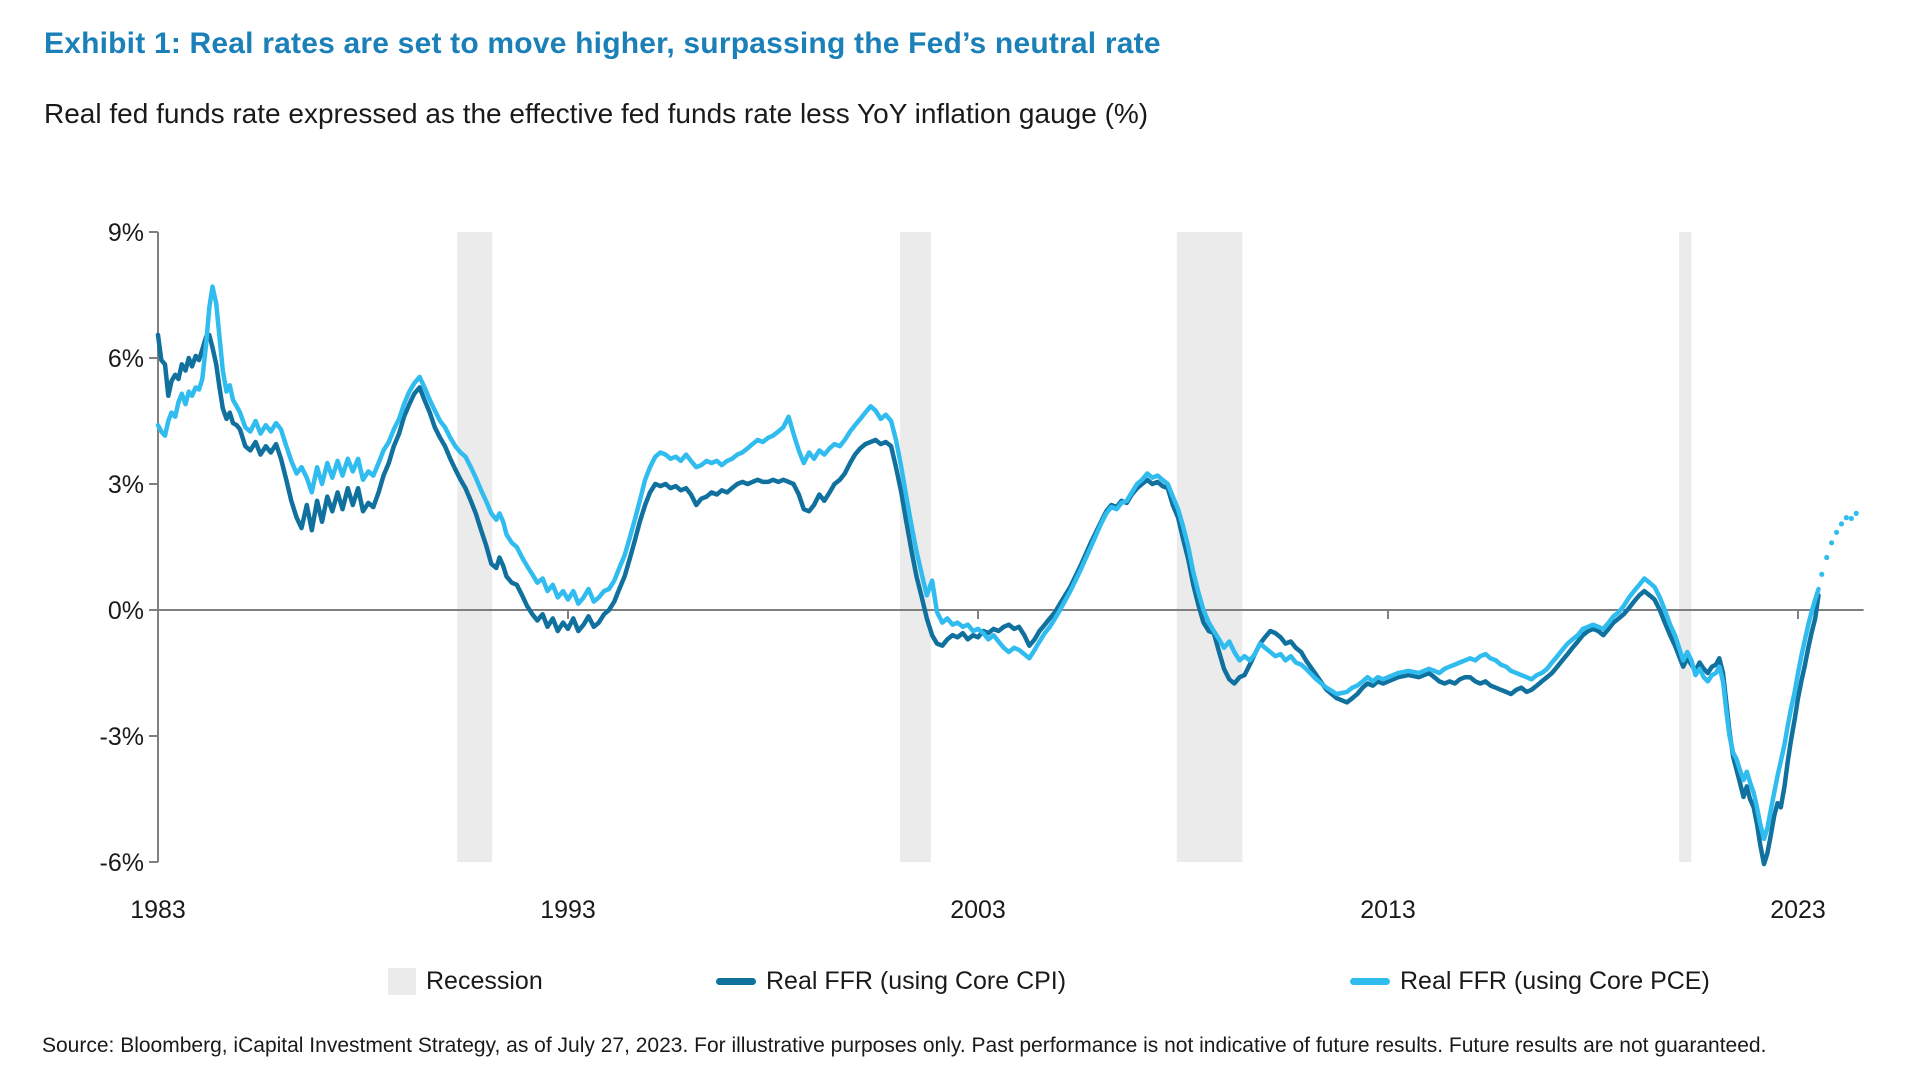  Describe the element at coordinates (122, 863) in the screenshot. I see `y-tick-label: -6%` at that location.